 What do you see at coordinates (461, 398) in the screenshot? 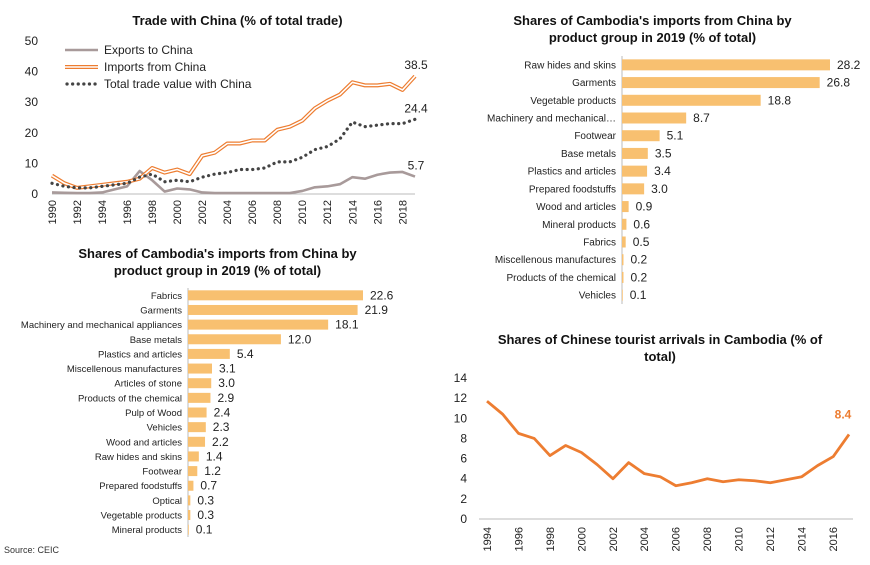
I see `y-tick-label: 12` at bounding box center [461, 398].